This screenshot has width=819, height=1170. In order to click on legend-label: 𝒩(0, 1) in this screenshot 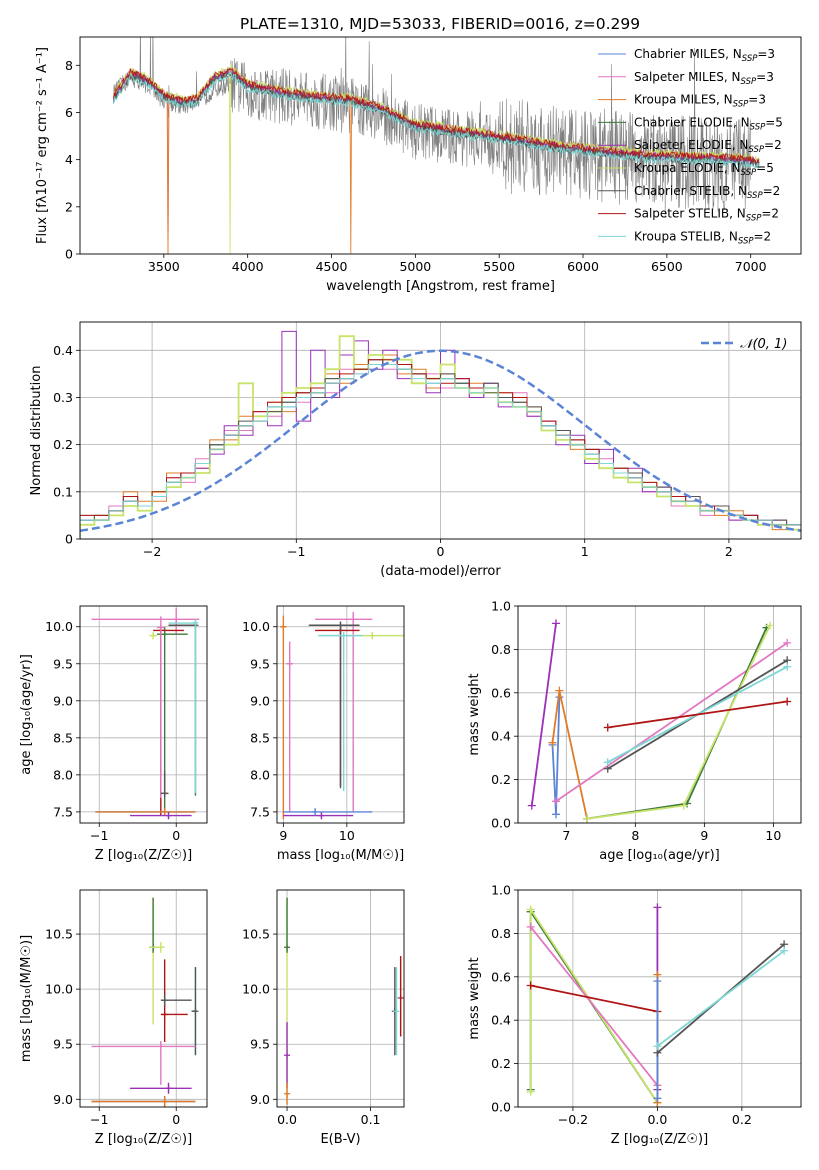, I will do `click(763, 344)`.